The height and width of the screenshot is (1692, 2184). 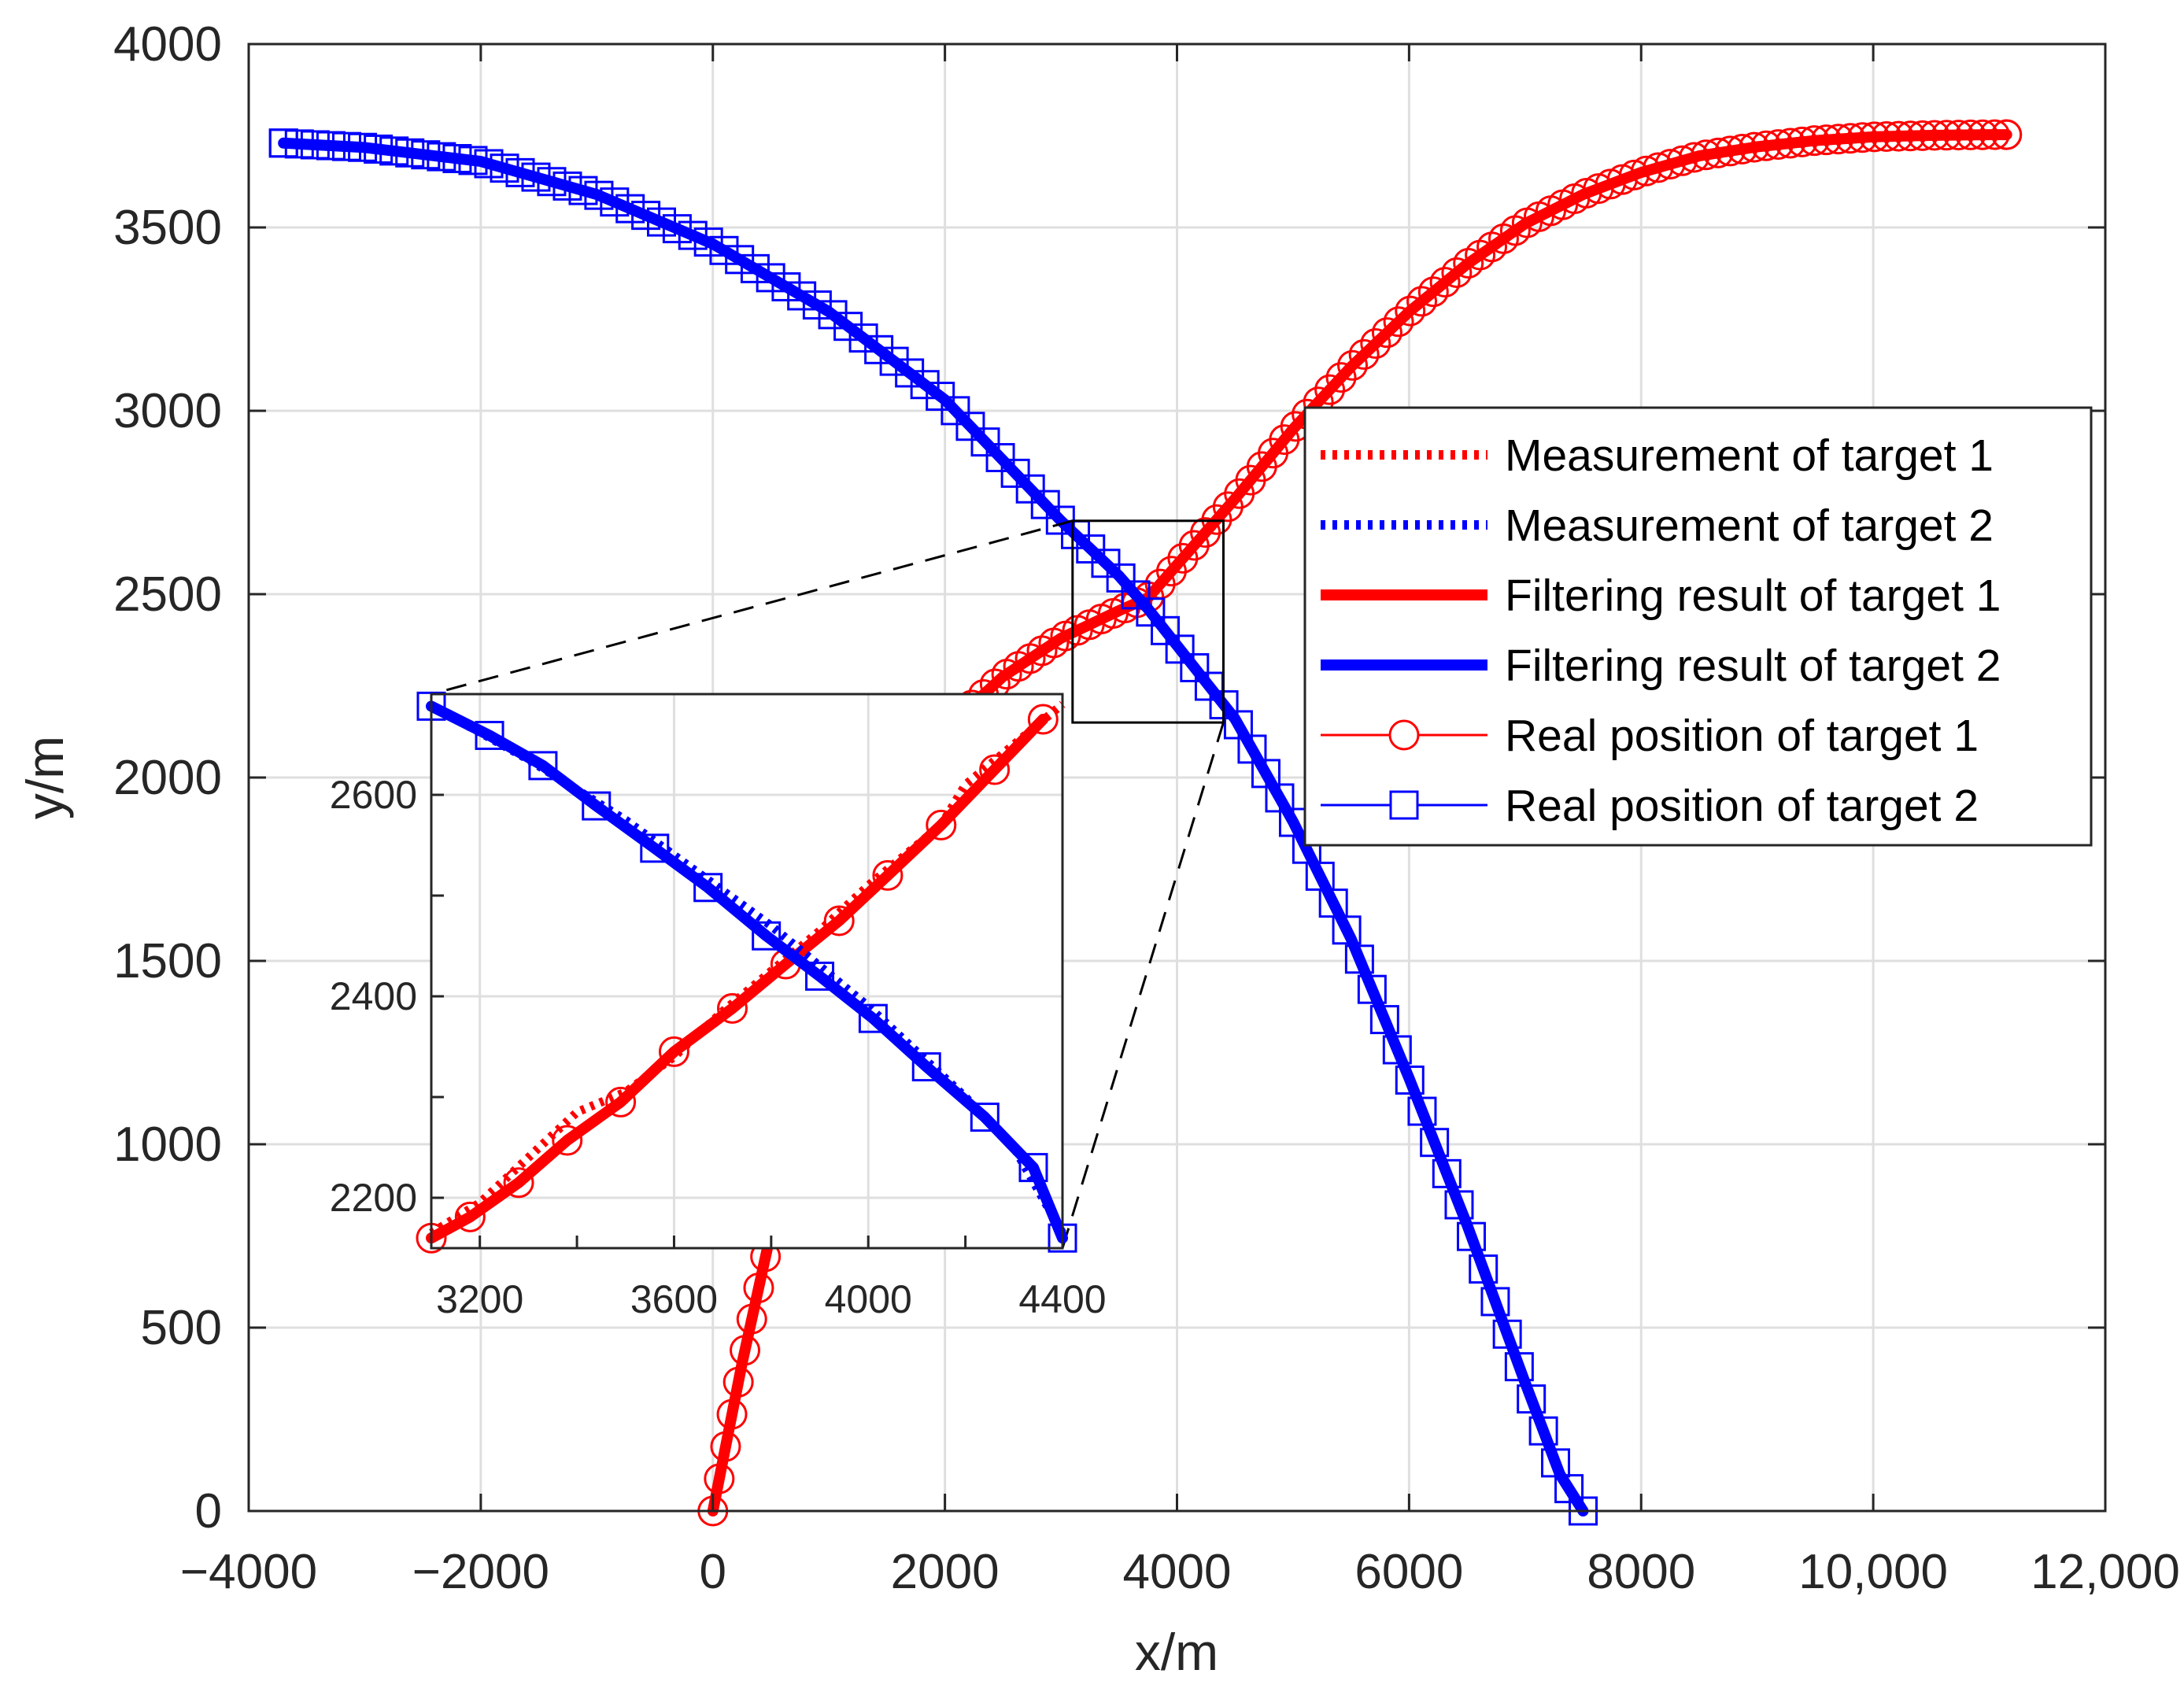 What do you see at coordinates (167, 44) in the screenshot?
I see `y-tick-label: 4000` at bounding box center [167, 44].